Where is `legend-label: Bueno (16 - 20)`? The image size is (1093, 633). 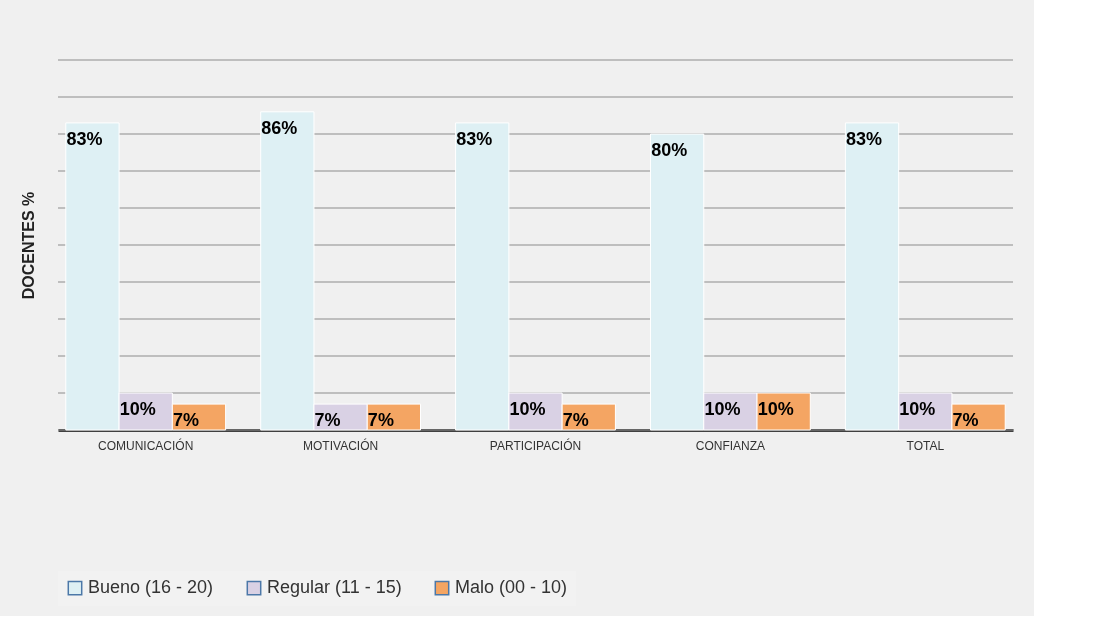 legend-label: Bueno (16 - 20) is located at coordinates (151, 587).